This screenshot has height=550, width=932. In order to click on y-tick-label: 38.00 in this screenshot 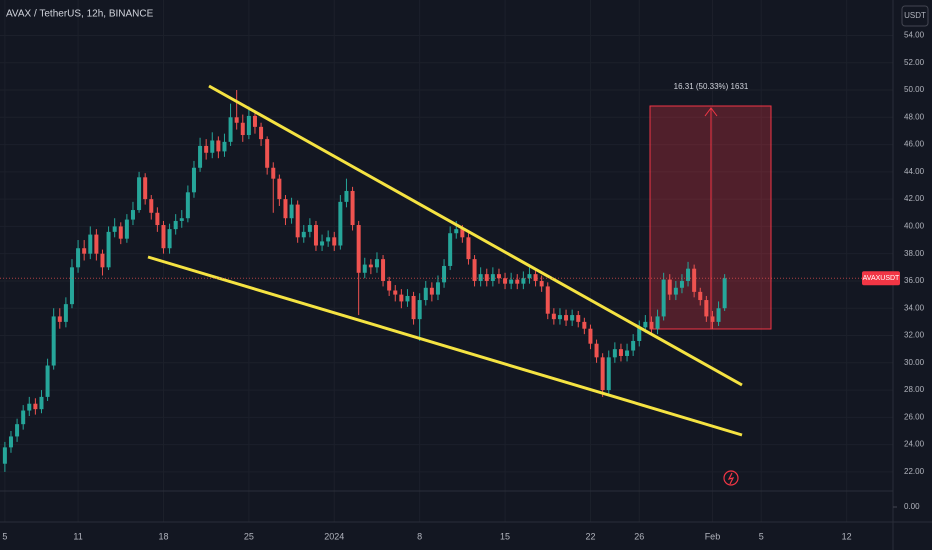, I will do `click(914, 253)`.